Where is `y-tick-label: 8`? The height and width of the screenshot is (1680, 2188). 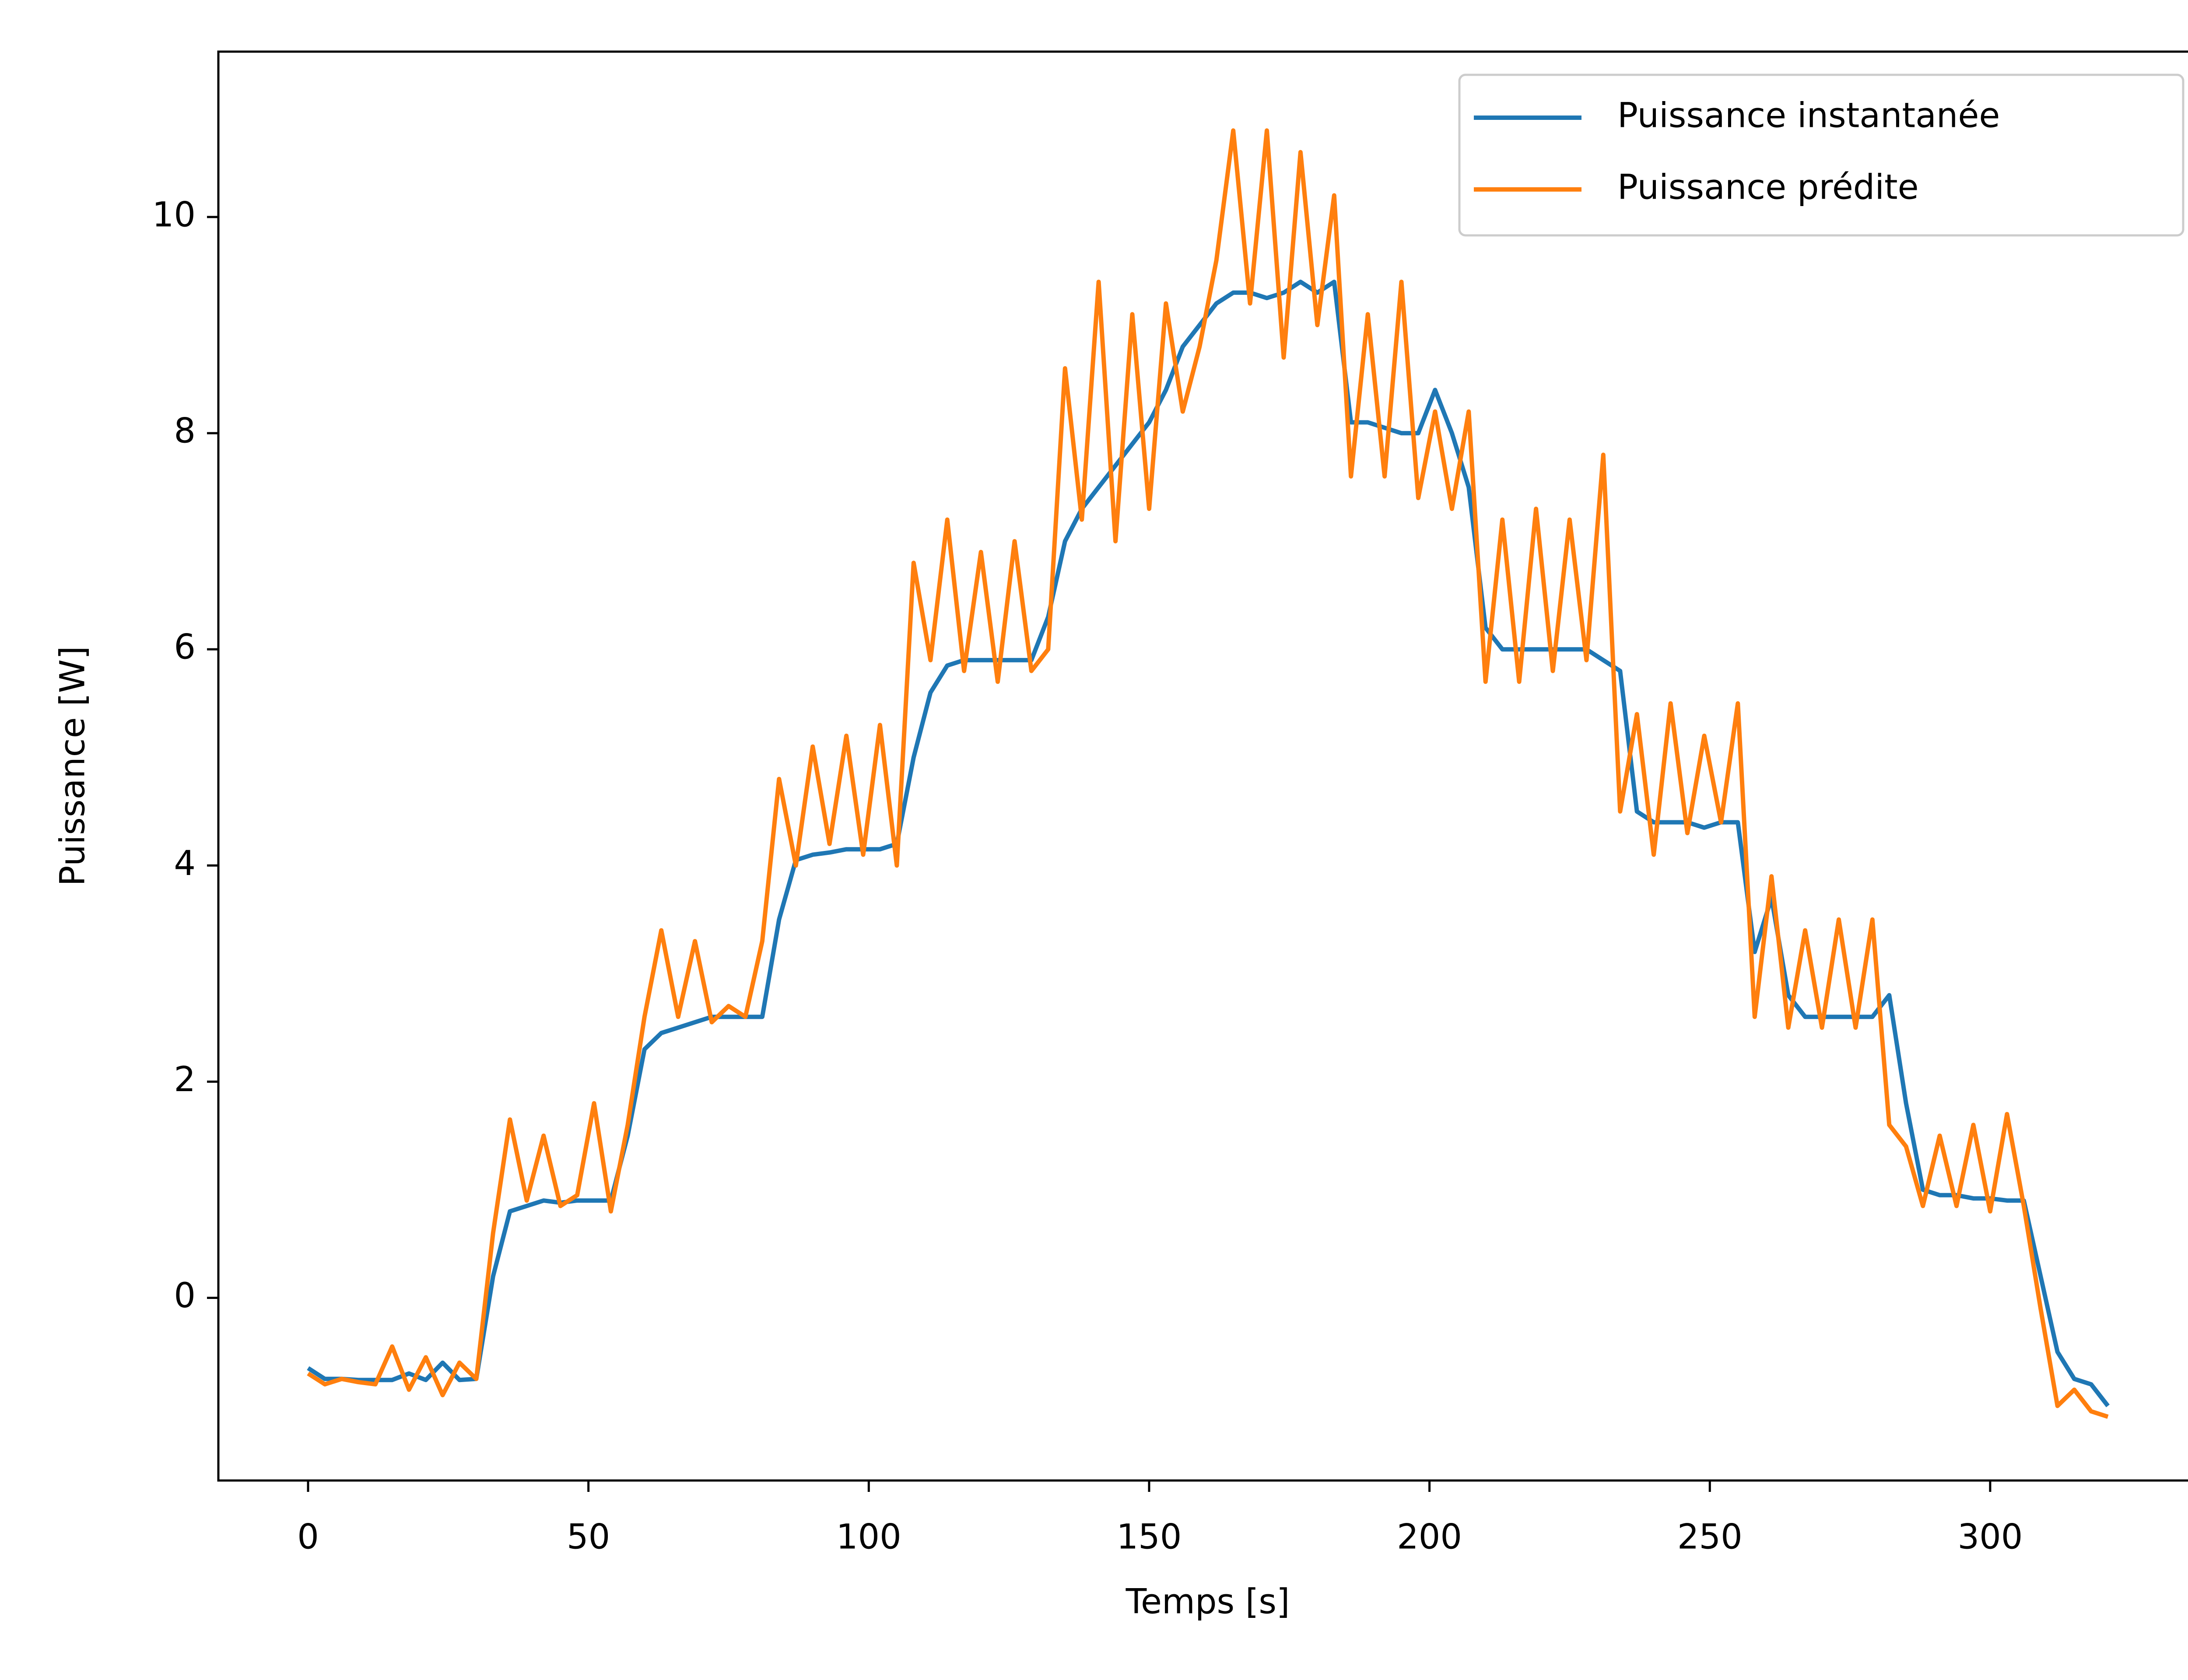 y-tick-label: 8 is located at coordinates (185, 431).